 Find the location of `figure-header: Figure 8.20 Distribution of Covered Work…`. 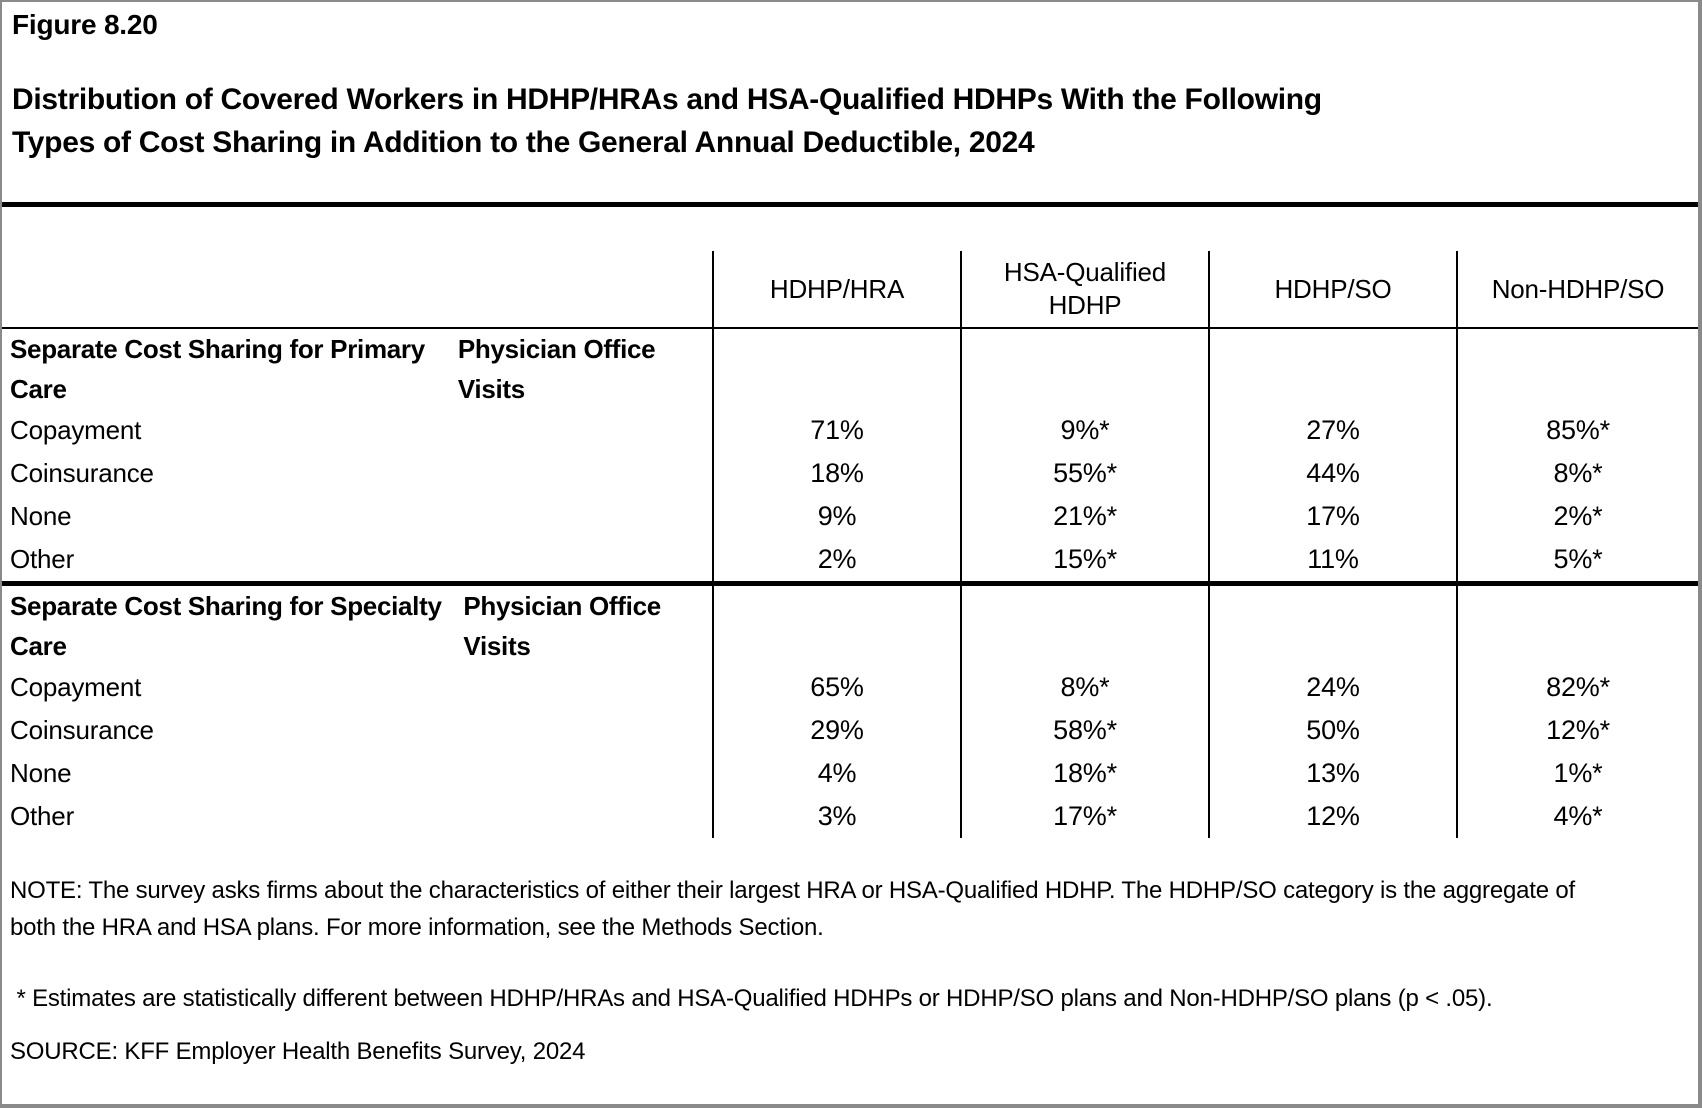

figure-header: Figure 8.20 Distribution of Covered Work… is located at coordinates (850, 83).